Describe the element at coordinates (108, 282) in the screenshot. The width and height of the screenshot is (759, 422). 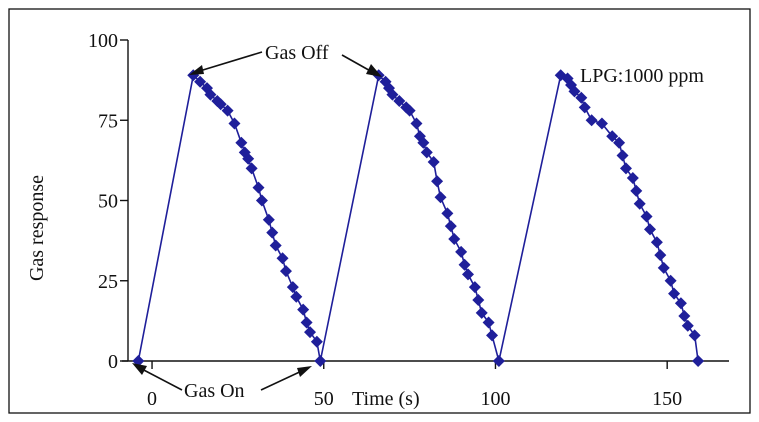
I see `y-tick-label: 25` at that location.